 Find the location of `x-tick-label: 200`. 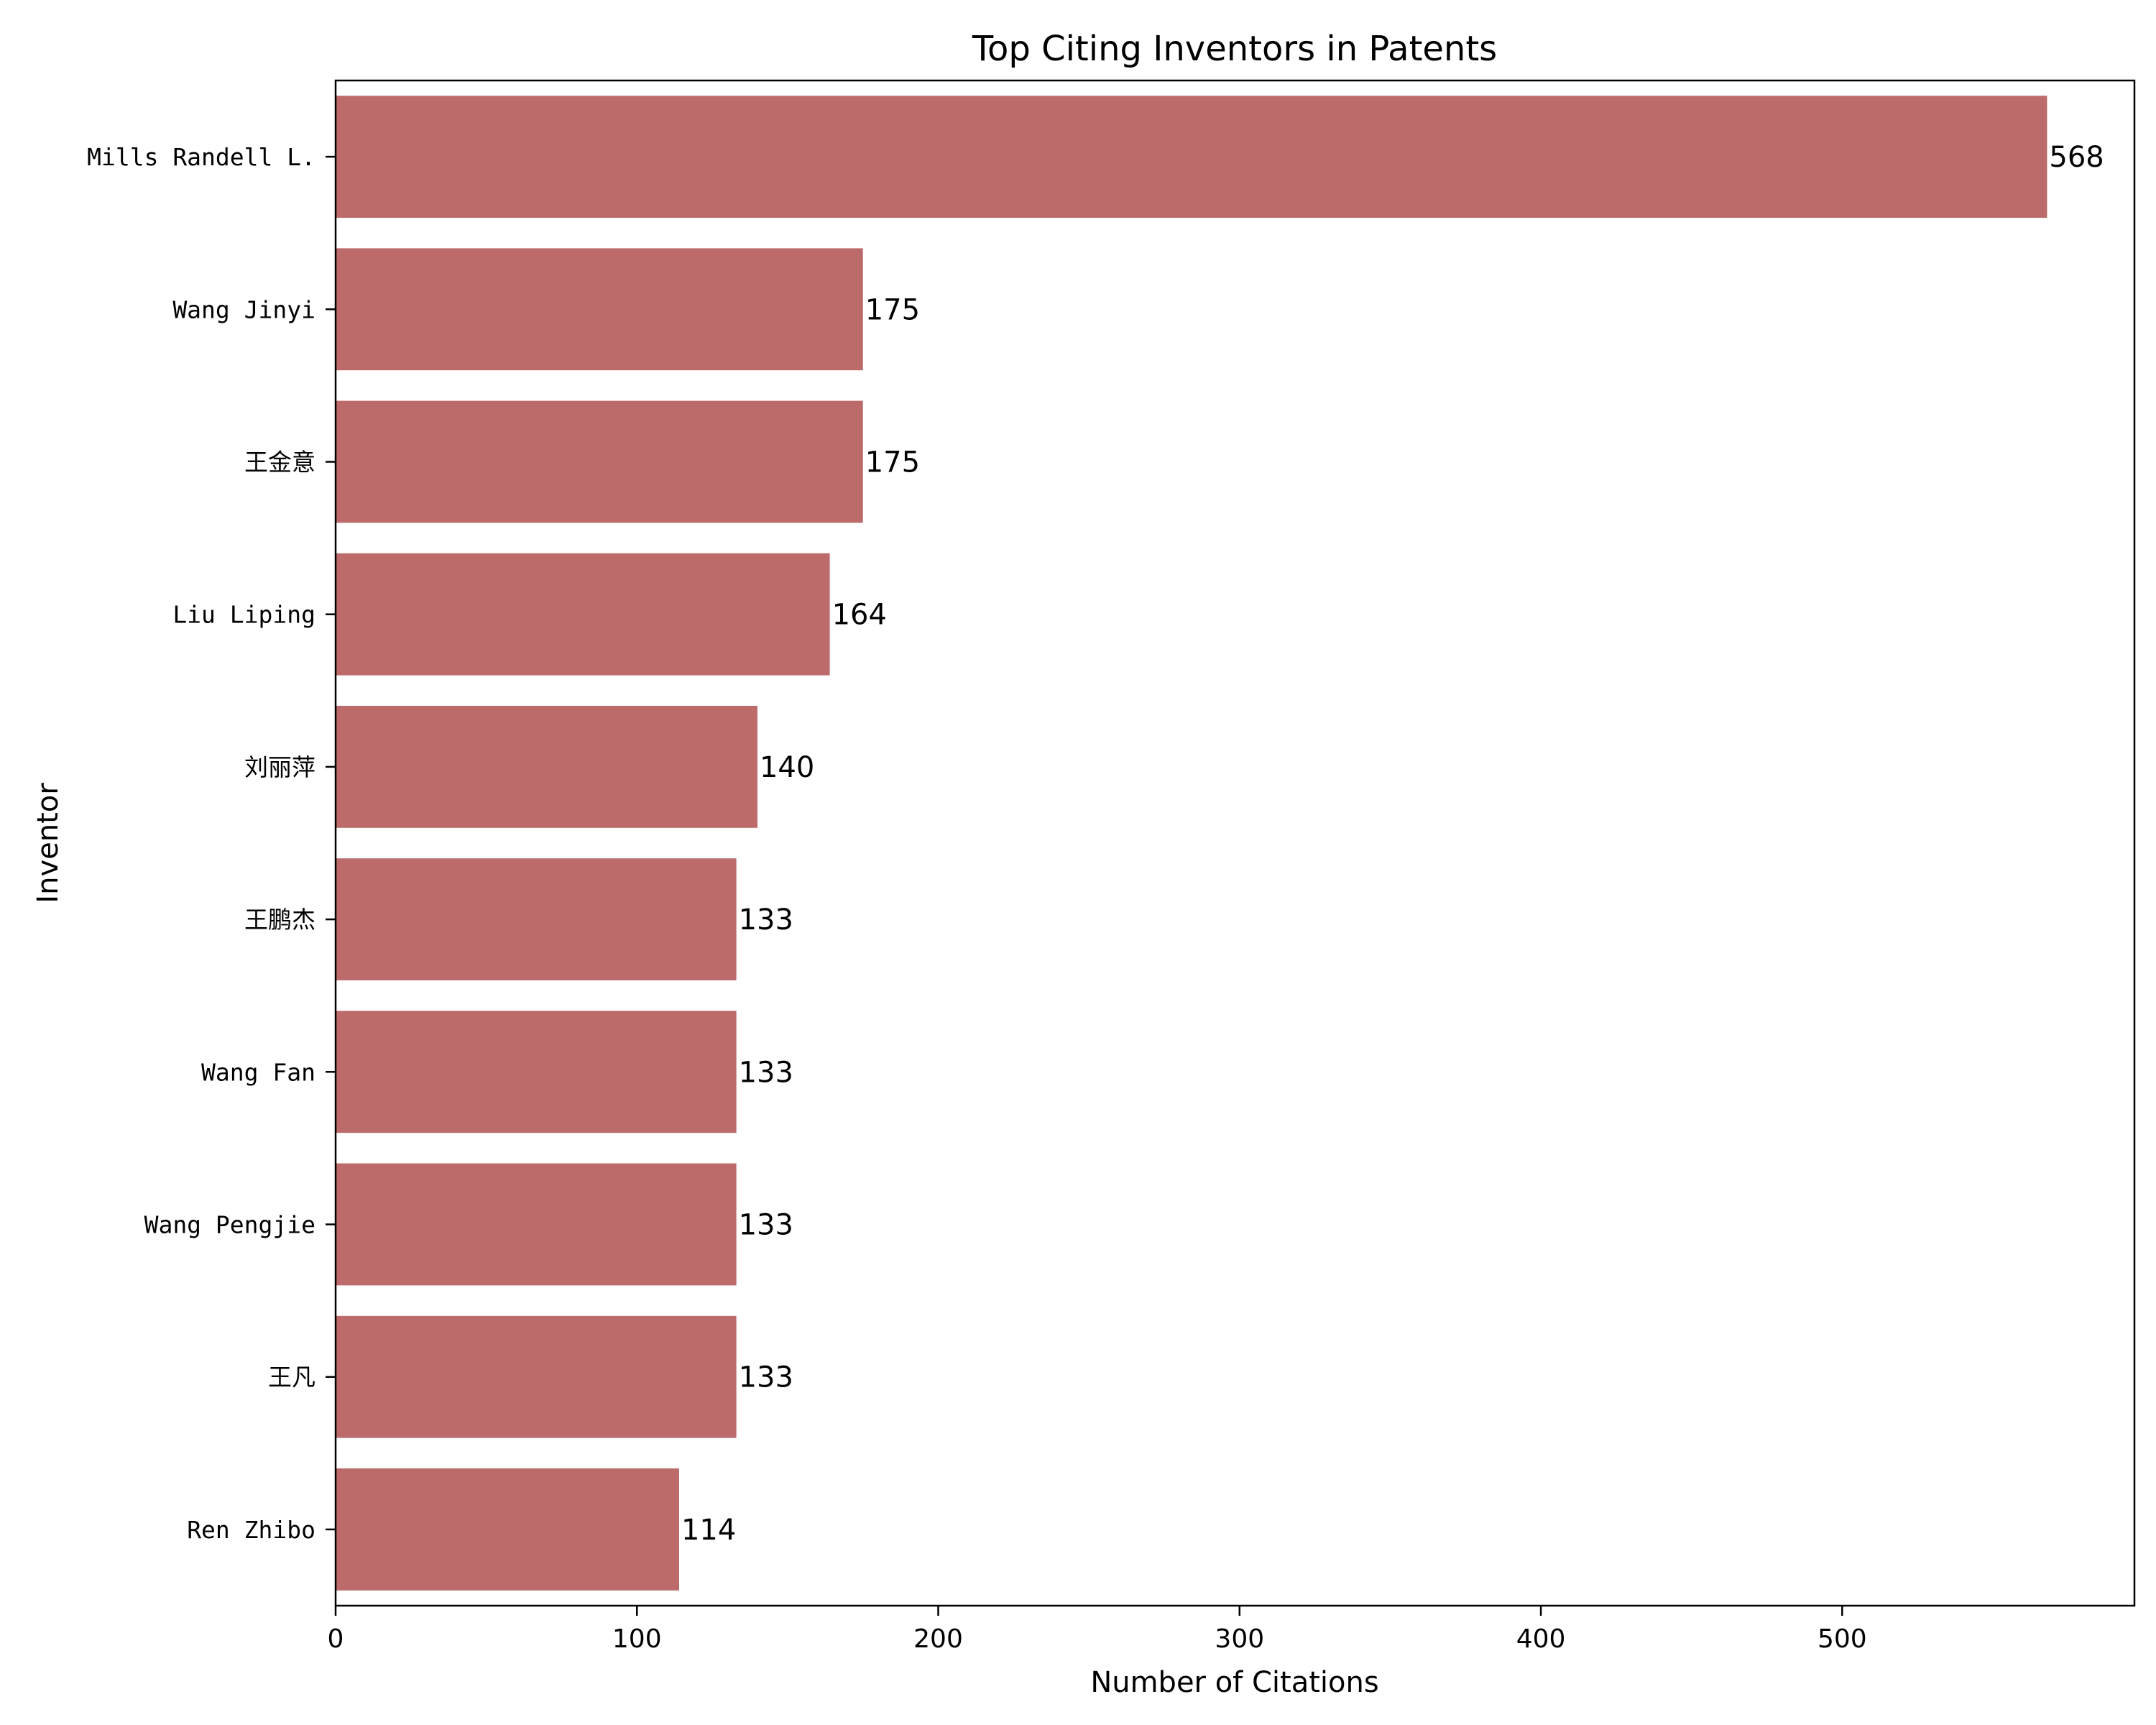

x-tick-label: 200 is located at coordinates (938, 1639).